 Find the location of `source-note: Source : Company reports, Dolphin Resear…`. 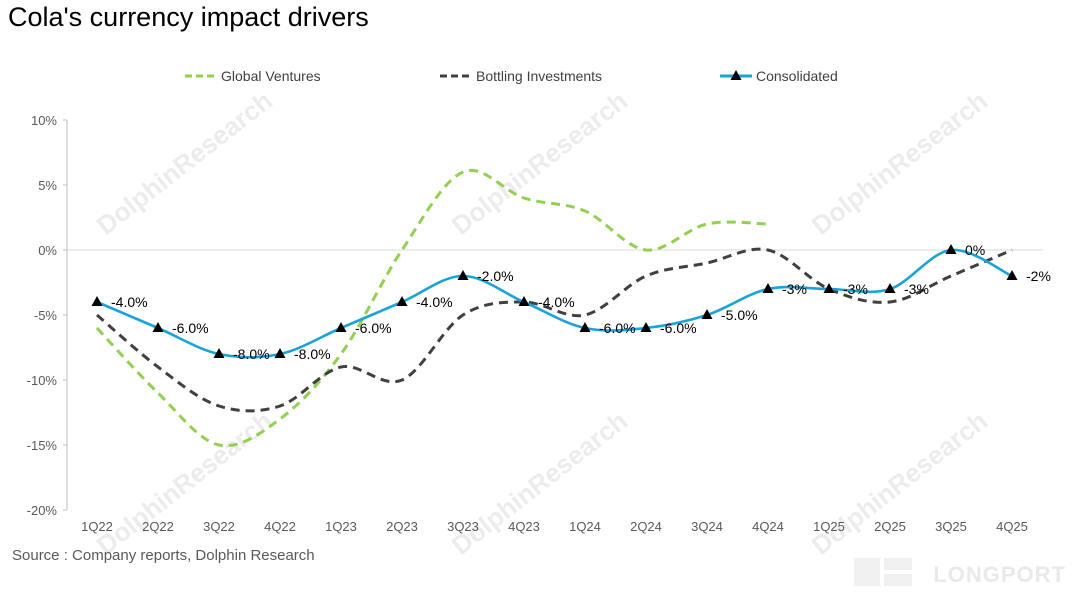

source-note: Source : Company reports, Dolphin Resear… is located at coordinates (163, 555).